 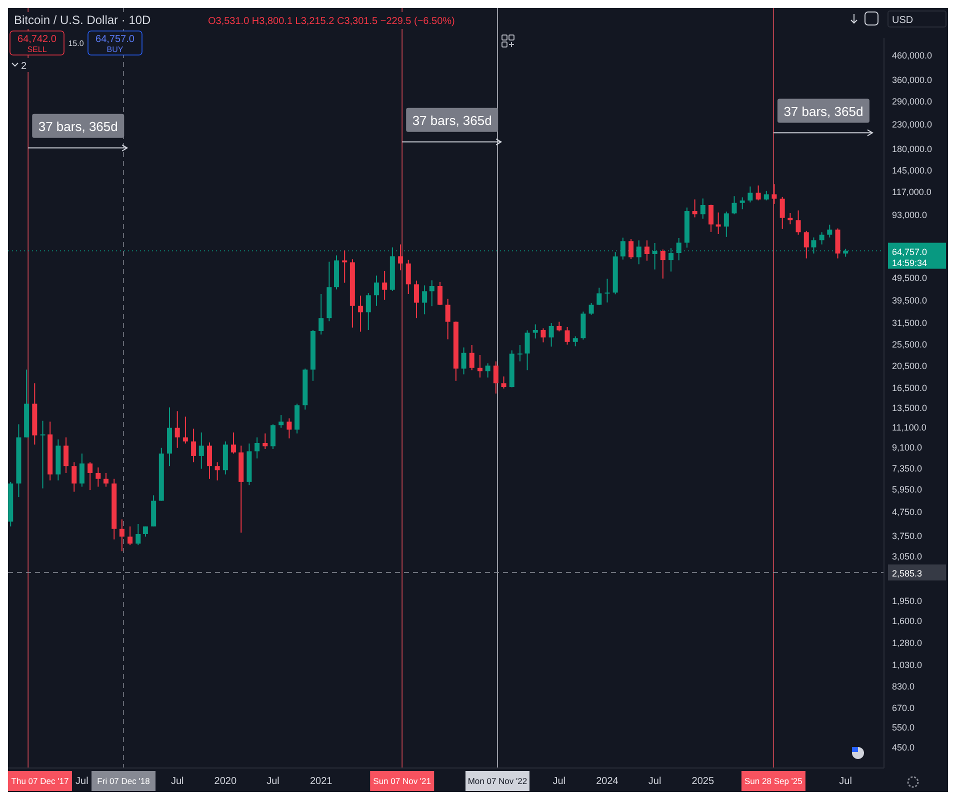 I want to click on y-tick-label: 1,030.0, so click(x=907, y=665).